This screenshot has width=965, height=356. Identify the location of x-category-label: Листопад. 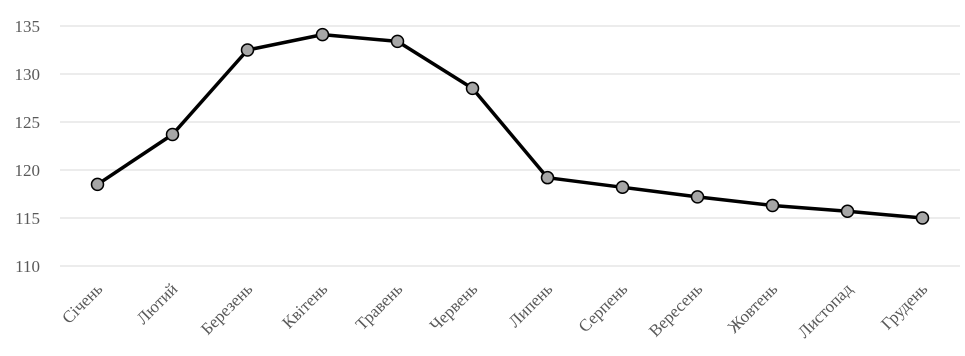
(825, 310).